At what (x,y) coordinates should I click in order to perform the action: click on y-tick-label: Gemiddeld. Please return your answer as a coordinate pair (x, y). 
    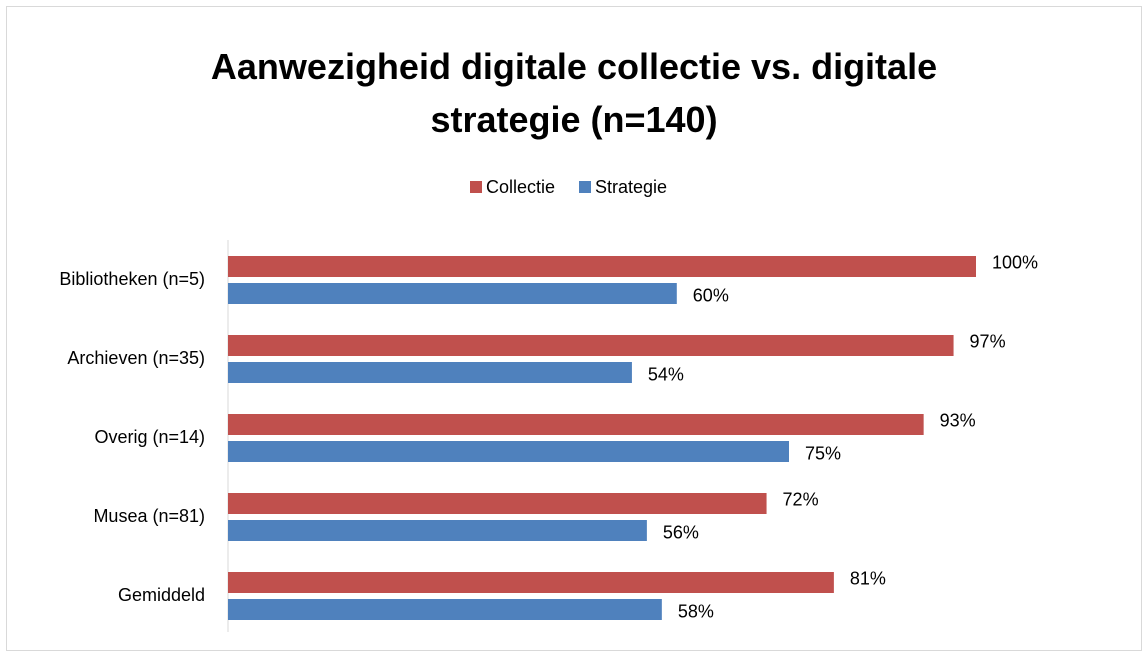
    Looking at the image, I should click on (161, 595).